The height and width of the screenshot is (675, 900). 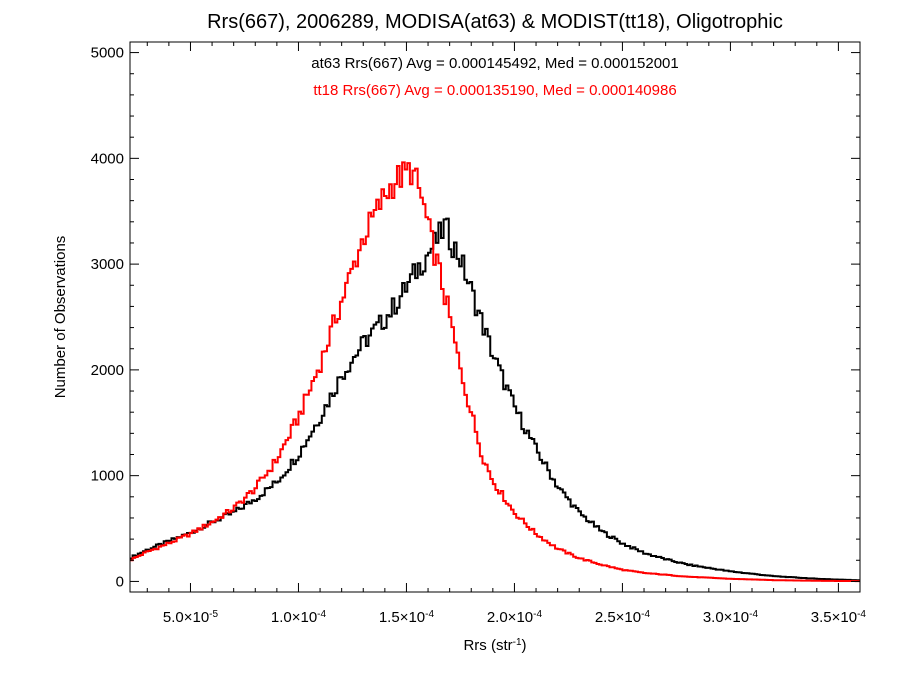 What do you see at coordinates (107, 264) in the screenshot?
I see `y-tick-label: 3000` at bounding box center [107, 264].